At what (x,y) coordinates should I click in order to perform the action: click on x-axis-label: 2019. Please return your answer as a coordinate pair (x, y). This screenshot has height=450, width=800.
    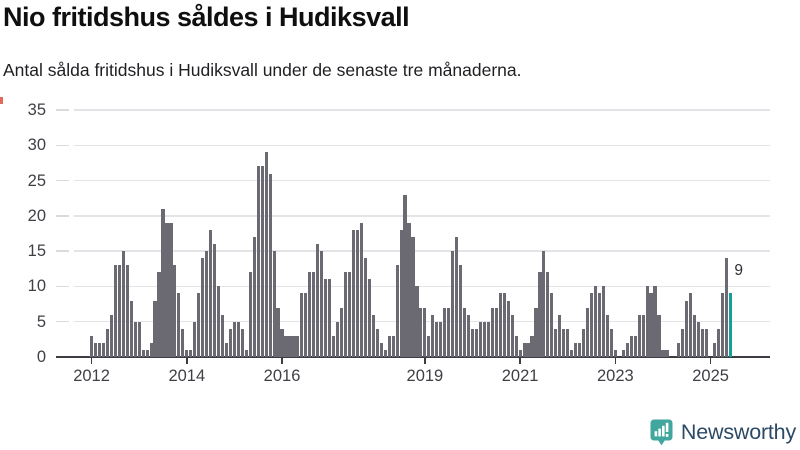
    Looking at the image, I should click on (425, 376).